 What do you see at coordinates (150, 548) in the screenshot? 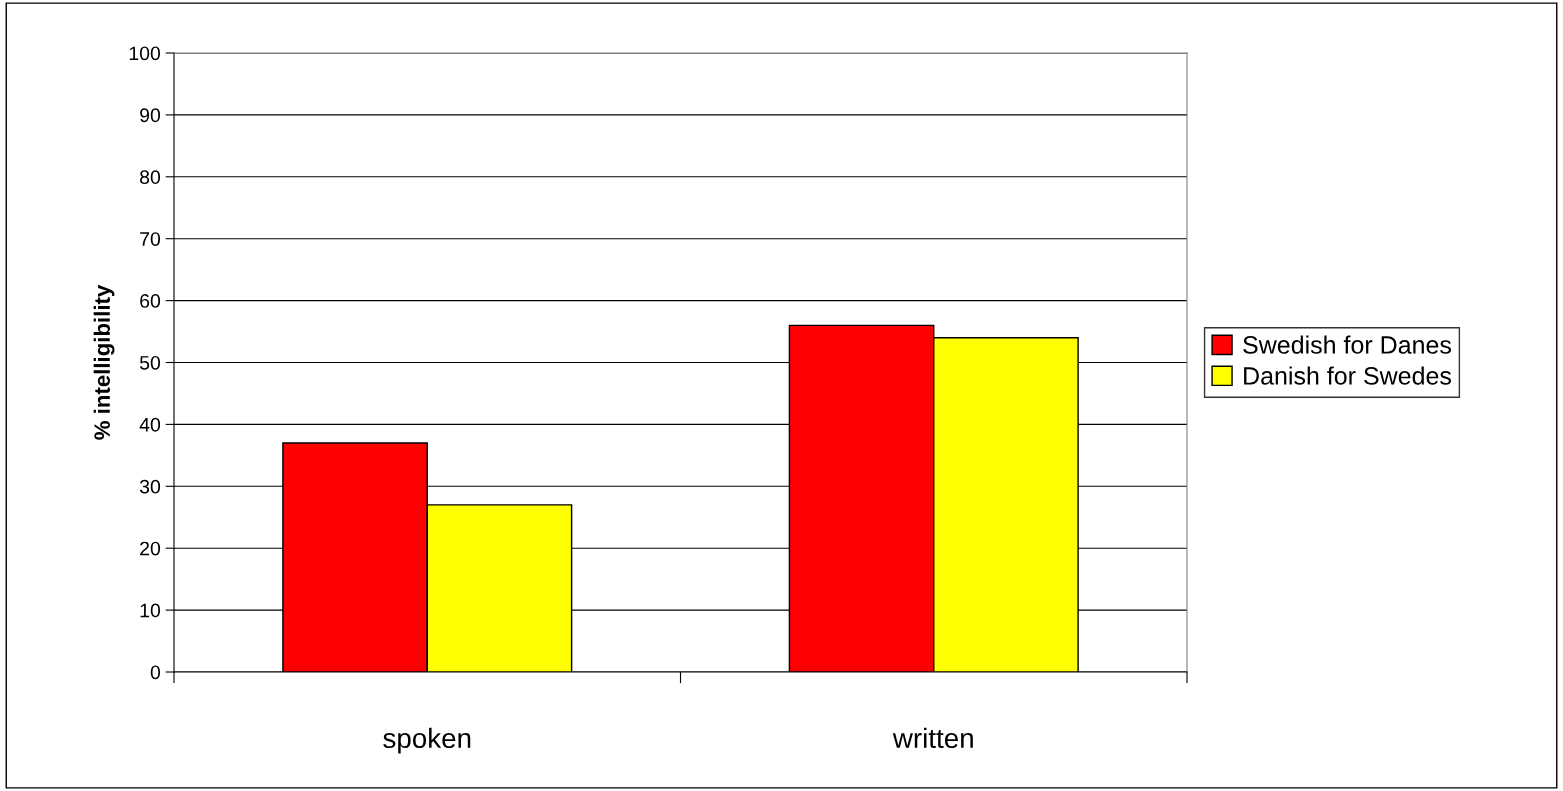
I see `y-tick-label: 20` at bounding box center [150, 548].